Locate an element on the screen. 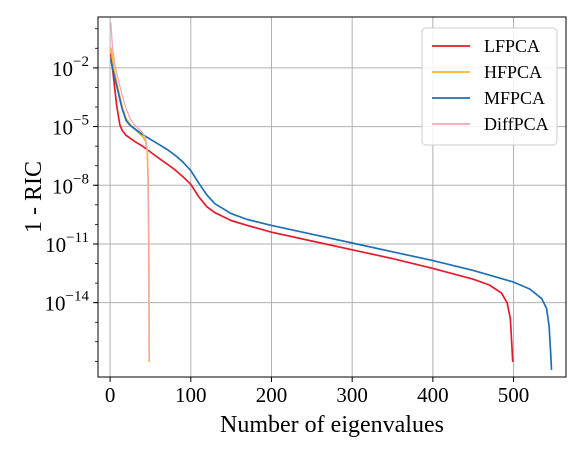  x-tick-label: 100 is located at coordinates (191, 395).